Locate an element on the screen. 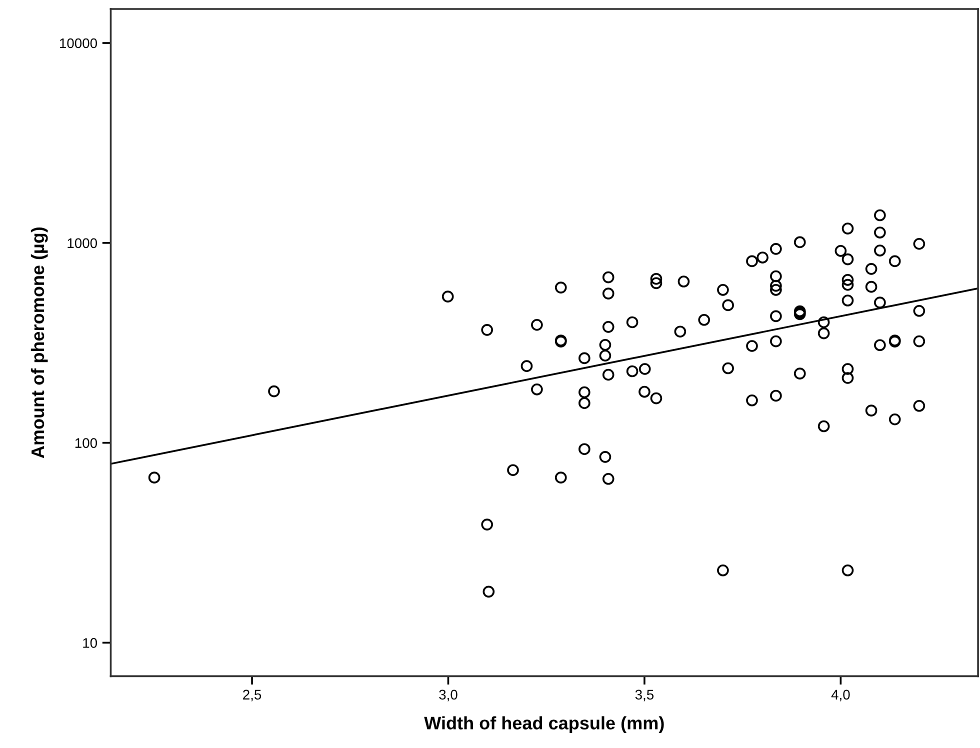  x-axis-title: Width of head capsule (mm) is located at coordinates (544, 725).